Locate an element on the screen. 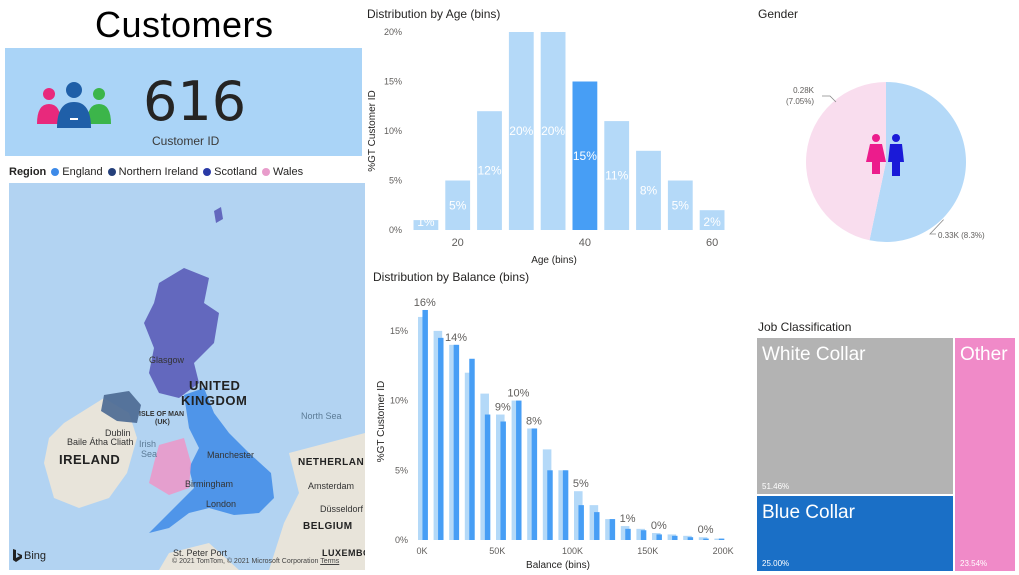 This screenshot has height=575, width=1019. map-label-dublin: Dublin is located at coordinates (118, 433).